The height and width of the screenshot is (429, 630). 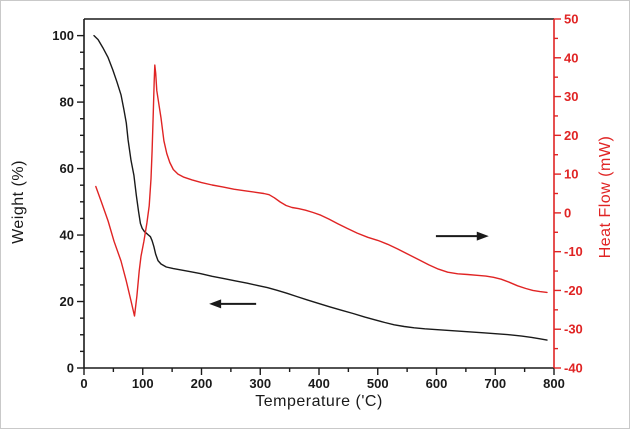 I want to click on x-axis-tick-label: 0, so click(x=83, y=383).